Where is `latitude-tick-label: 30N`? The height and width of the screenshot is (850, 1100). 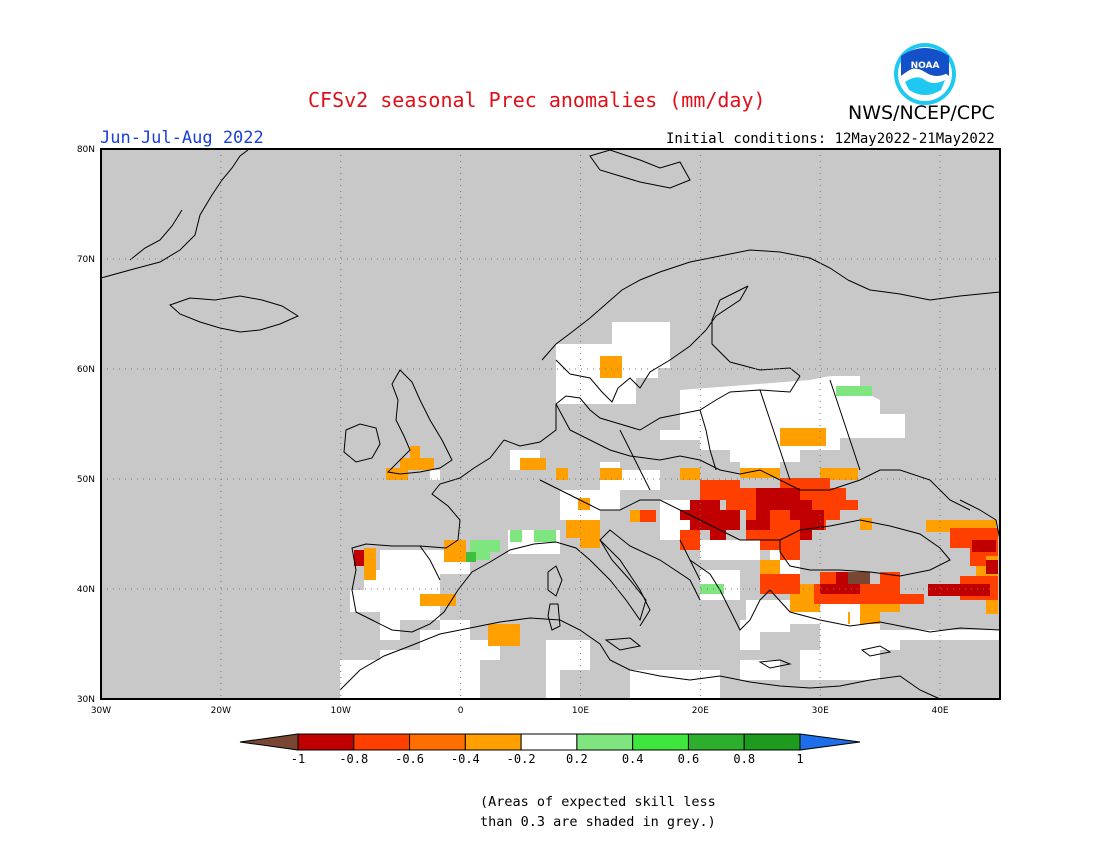 latitude-tick-label: 30N is located at coordinates (86, 700).